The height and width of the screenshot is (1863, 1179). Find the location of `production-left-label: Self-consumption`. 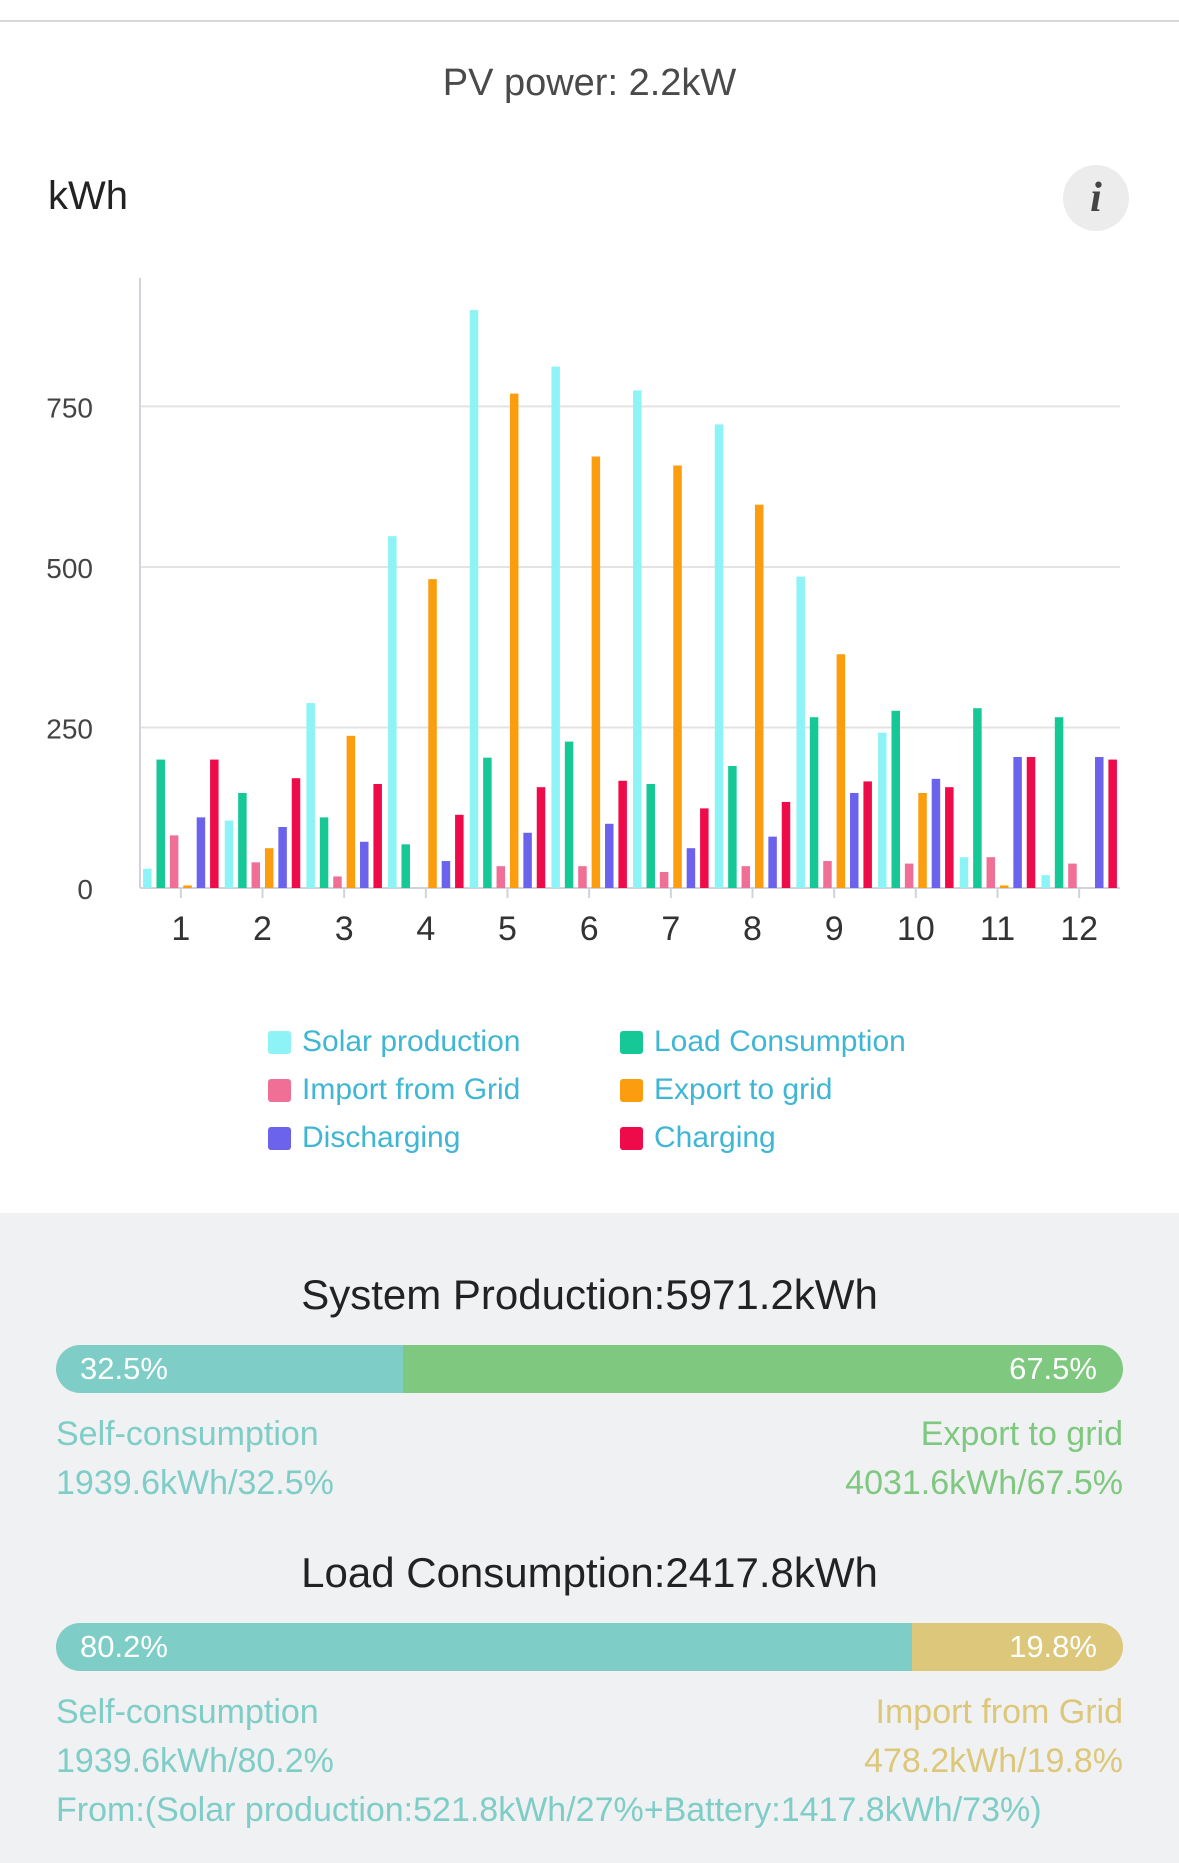

production-left-label: Self-consumption is located at coordinates (187, 1434).